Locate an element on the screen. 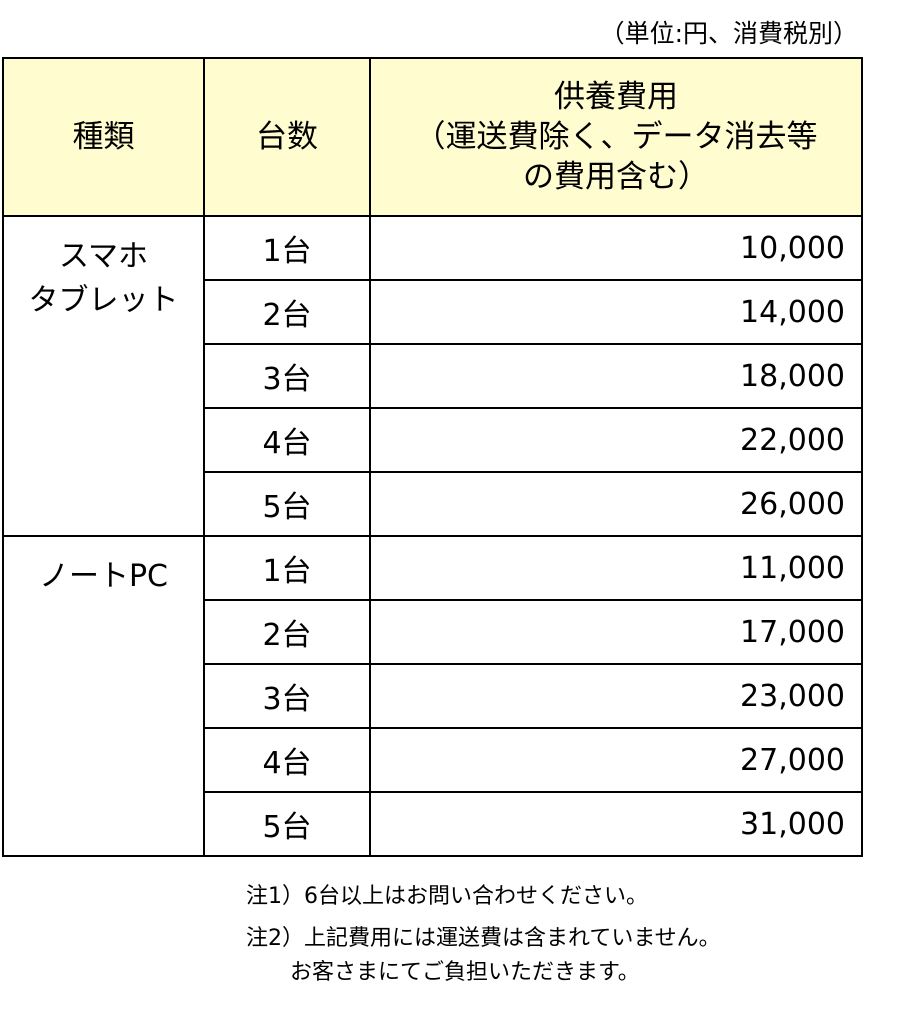  cost-cell: 10,000 is located at coordinates (616, 248).